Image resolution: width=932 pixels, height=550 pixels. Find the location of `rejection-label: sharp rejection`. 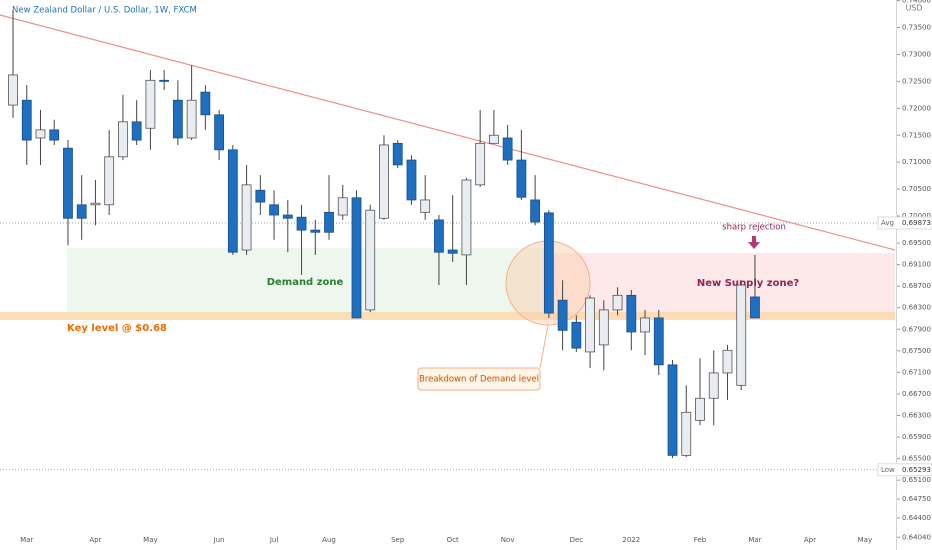

rejection-label: sharp rejection is located at coordinates (754, 228).